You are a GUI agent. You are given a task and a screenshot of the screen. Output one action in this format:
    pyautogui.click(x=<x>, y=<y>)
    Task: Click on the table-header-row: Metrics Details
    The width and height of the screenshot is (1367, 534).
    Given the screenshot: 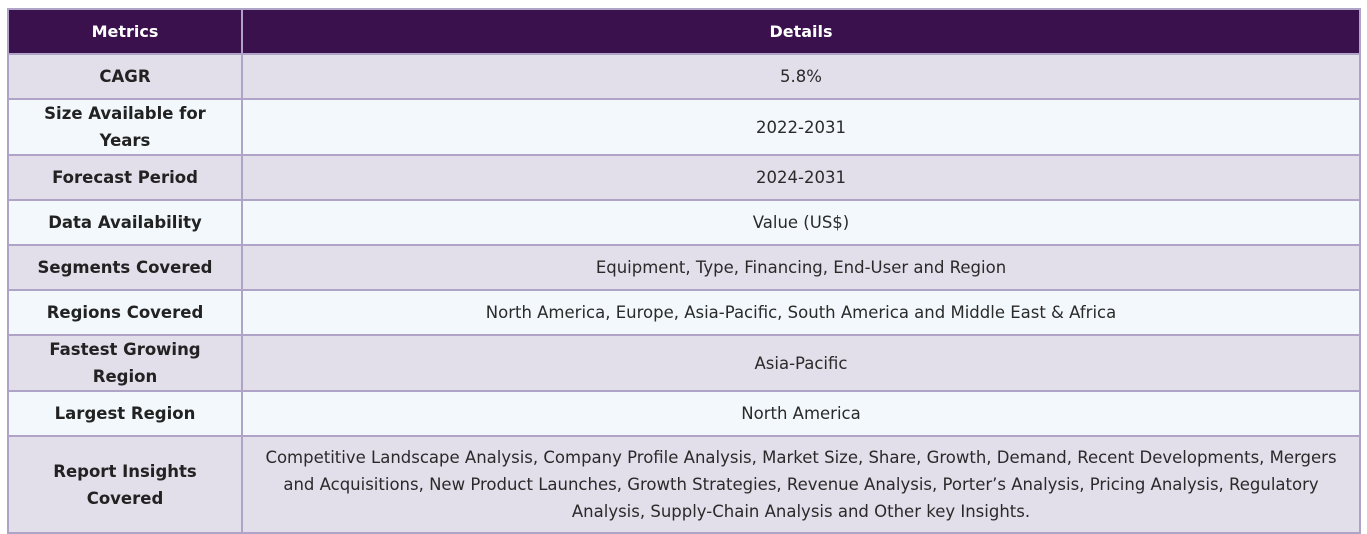 What is the action you would take?
    pyautogui.click(x=684, y=31)
    